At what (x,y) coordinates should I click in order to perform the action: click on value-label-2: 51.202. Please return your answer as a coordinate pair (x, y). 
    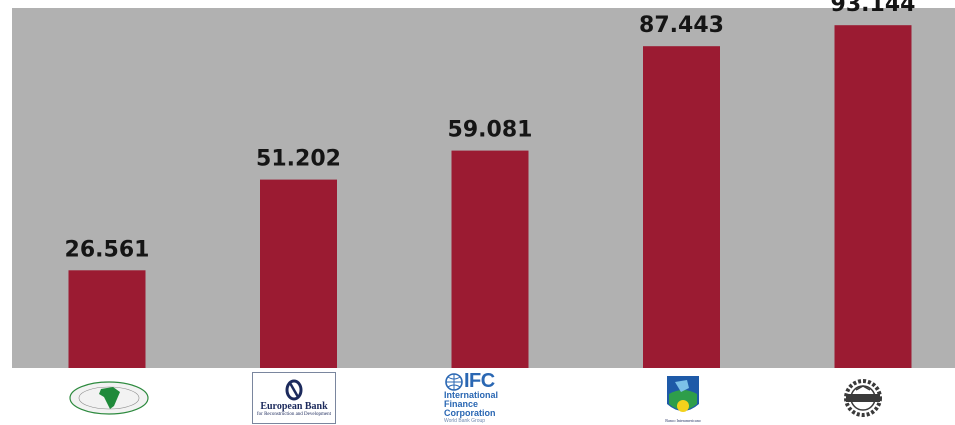
    Looking at the image, I should click on (298, 159).